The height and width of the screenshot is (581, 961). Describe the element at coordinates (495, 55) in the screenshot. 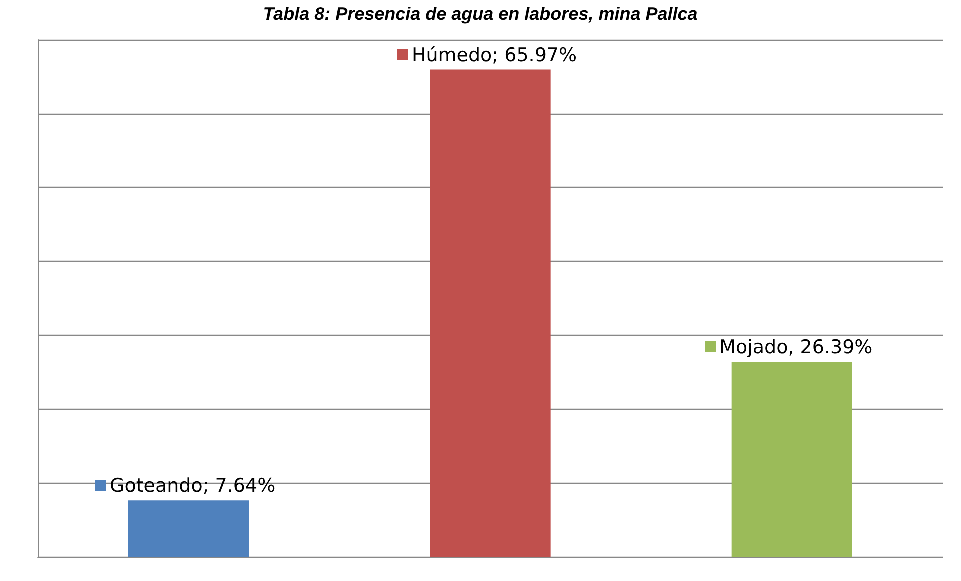

I see `data-label: Húmedo; 65.97%` at that location.